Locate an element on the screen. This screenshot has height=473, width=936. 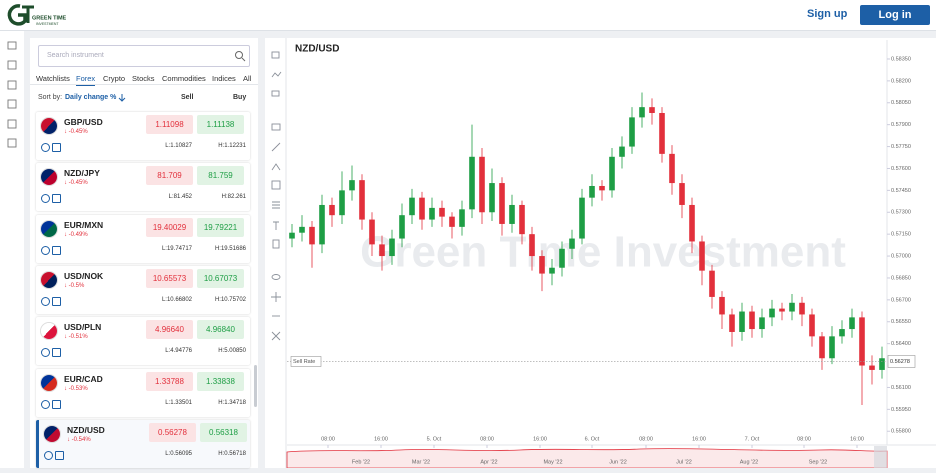
tab: Commodities is located at coordinates (184, 78).